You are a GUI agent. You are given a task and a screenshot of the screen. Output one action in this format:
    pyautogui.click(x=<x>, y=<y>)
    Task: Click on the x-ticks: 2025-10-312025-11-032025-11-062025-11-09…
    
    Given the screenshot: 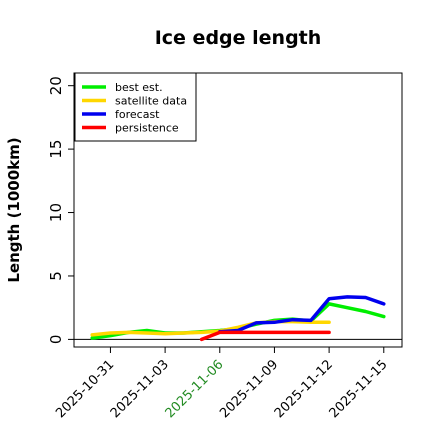 What is the action you would take?
    pyautogui.click(x=222, y=384)
    